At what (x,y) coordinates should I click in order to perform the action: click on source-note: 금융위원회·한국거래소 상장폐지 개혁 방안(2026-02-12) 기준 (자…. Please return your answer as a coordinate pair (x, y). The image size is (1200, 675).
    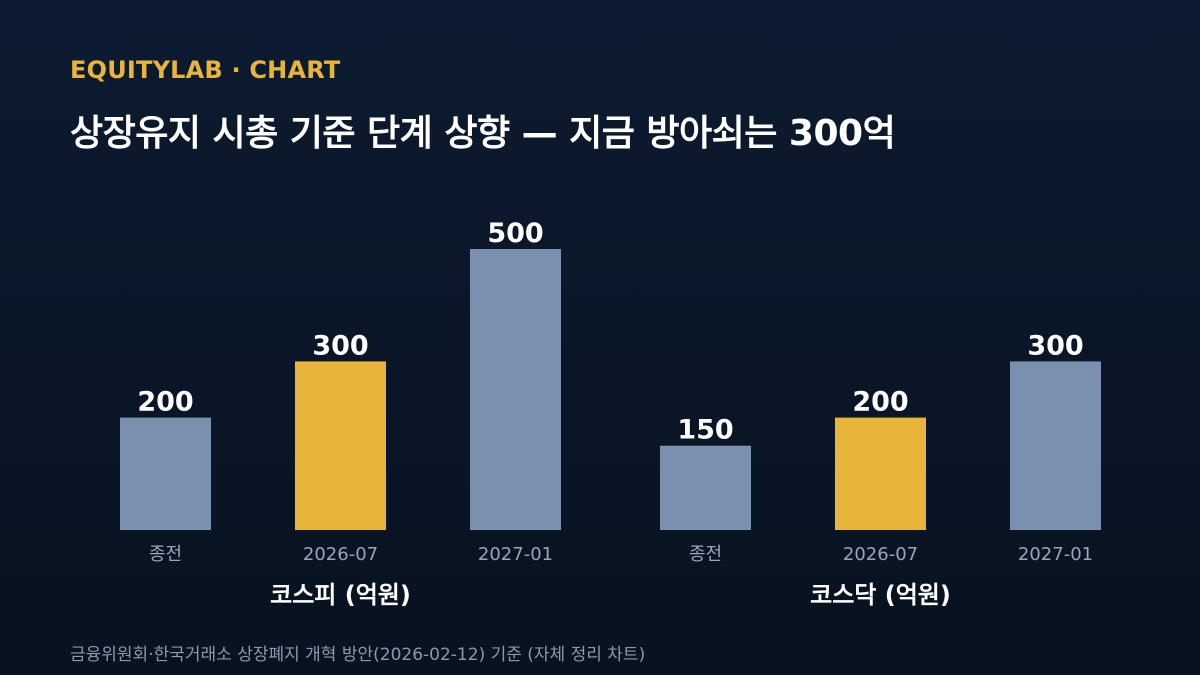
    Looking at the image, I should click on (358, 655).